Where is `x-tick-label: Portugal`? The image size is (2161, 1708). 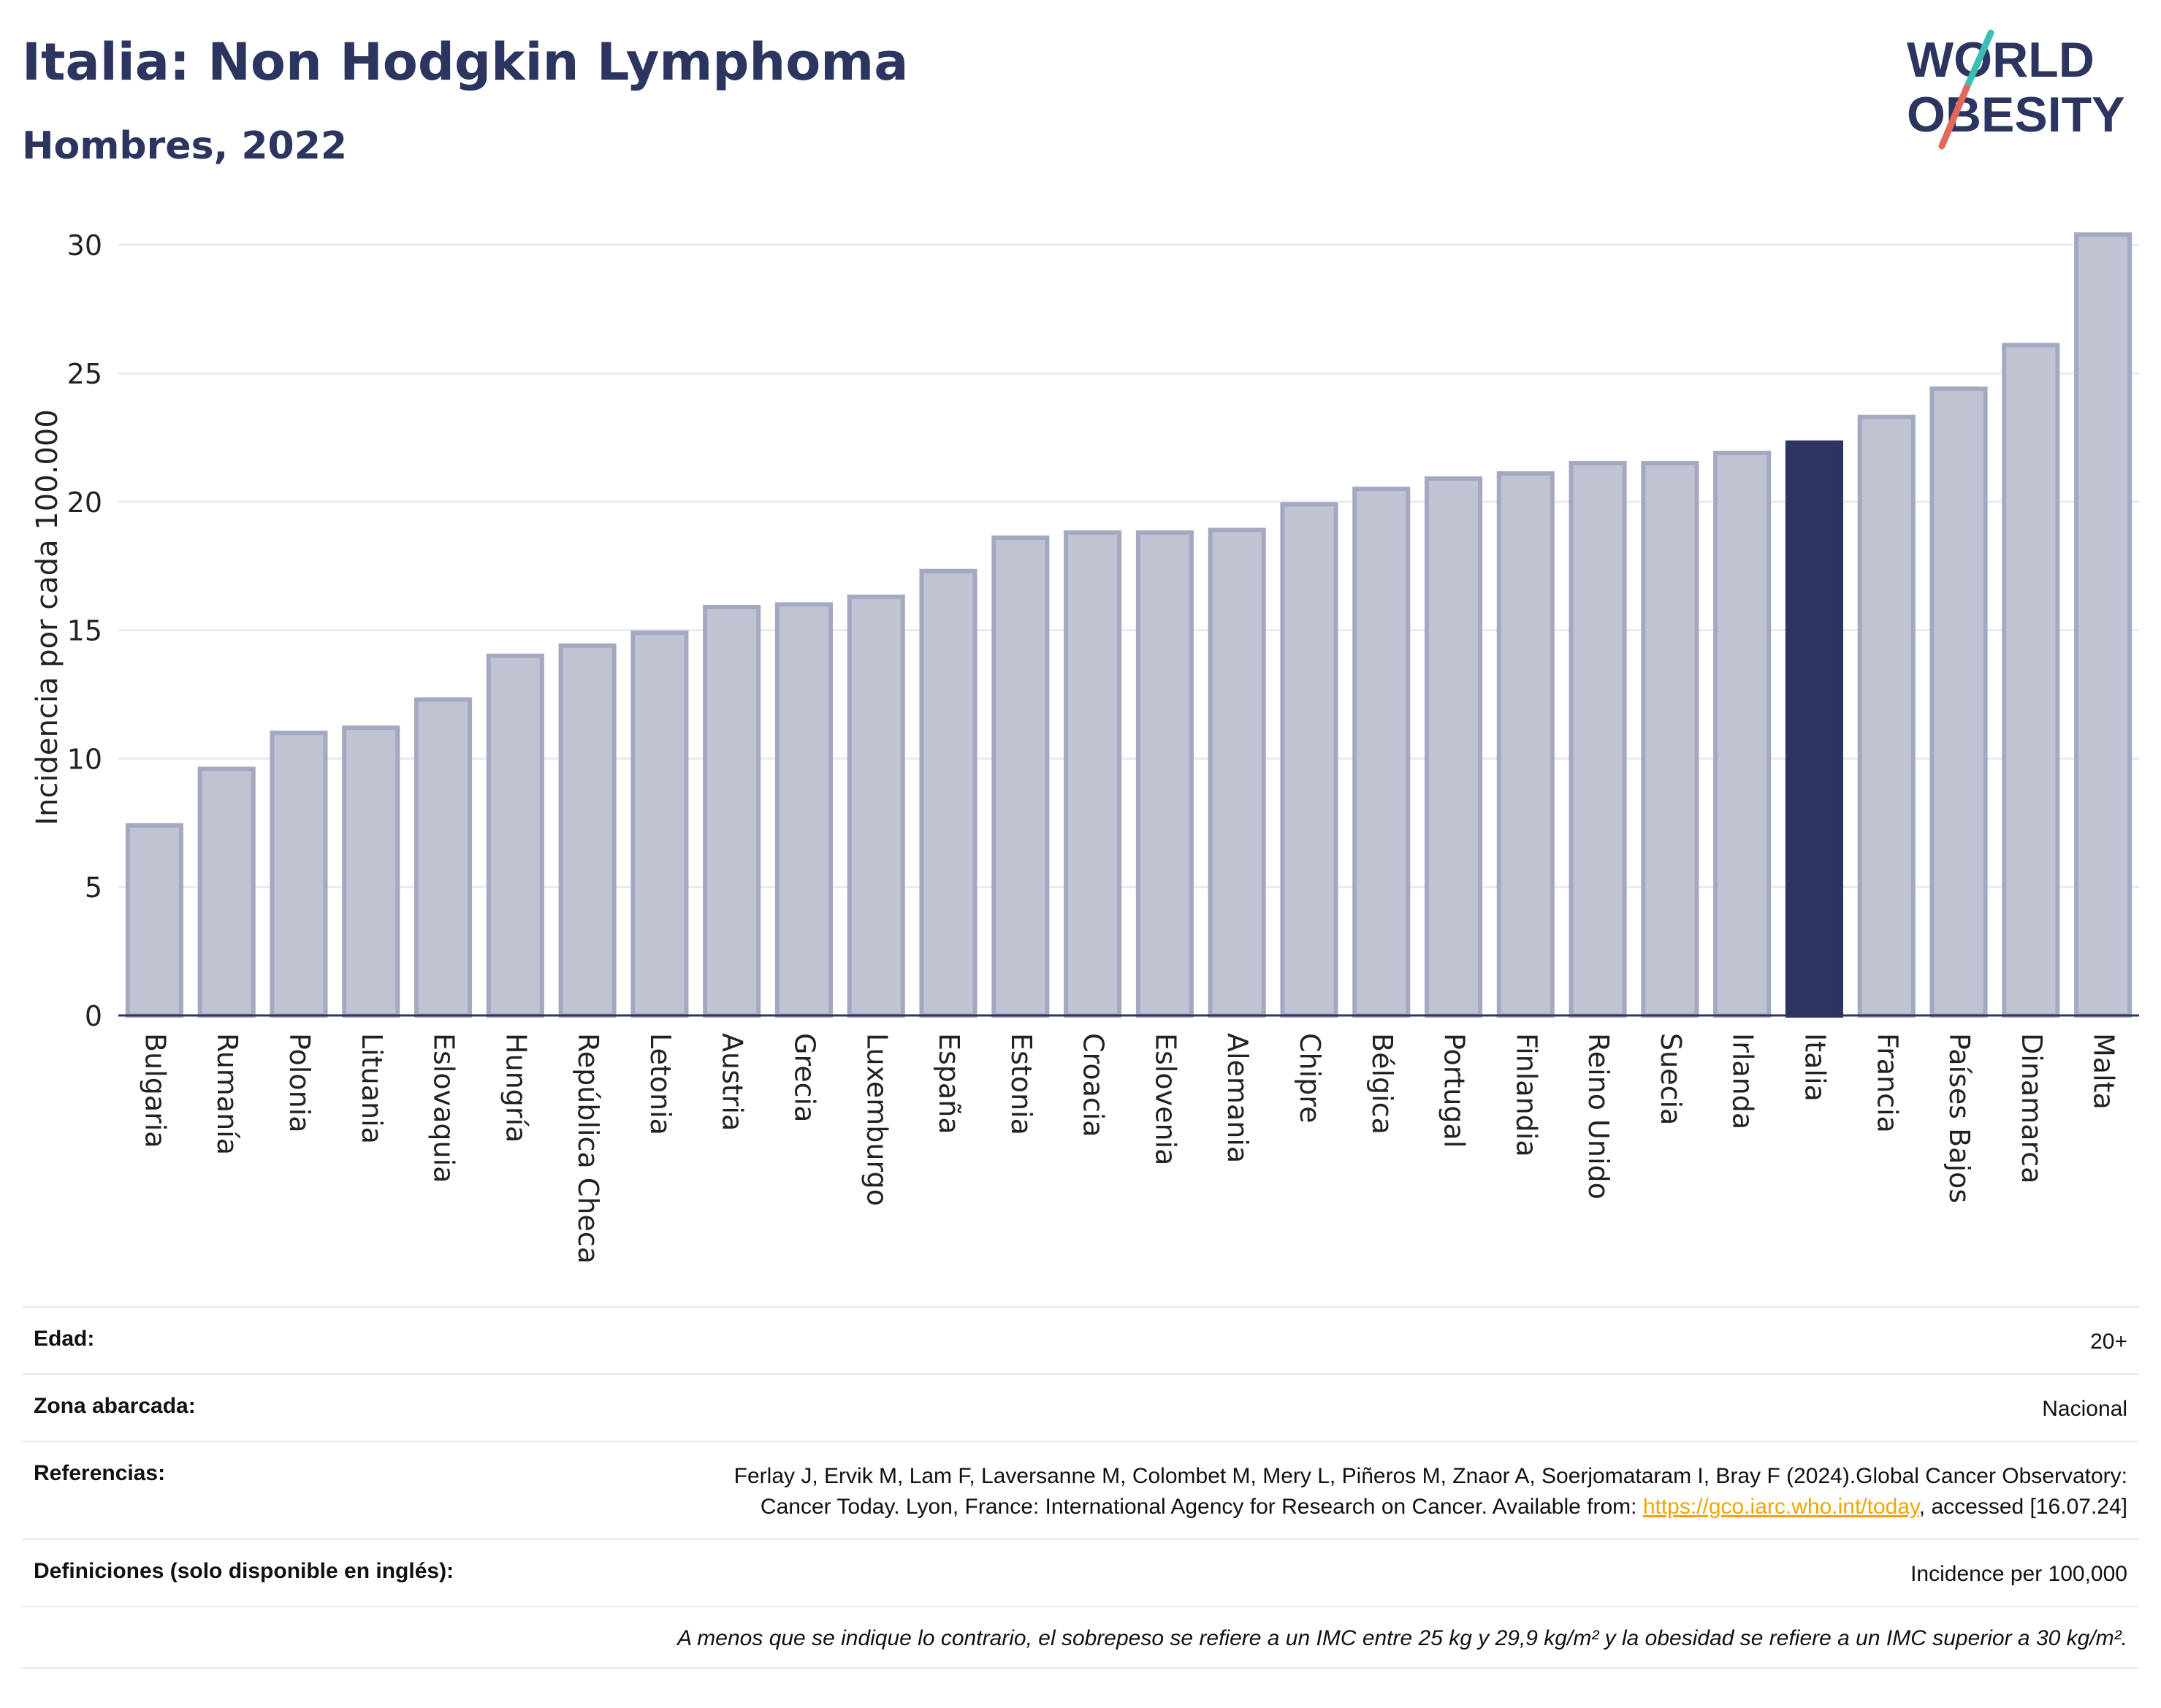 x-tick-label: Portugal is located at coordinates (1454, 1091).